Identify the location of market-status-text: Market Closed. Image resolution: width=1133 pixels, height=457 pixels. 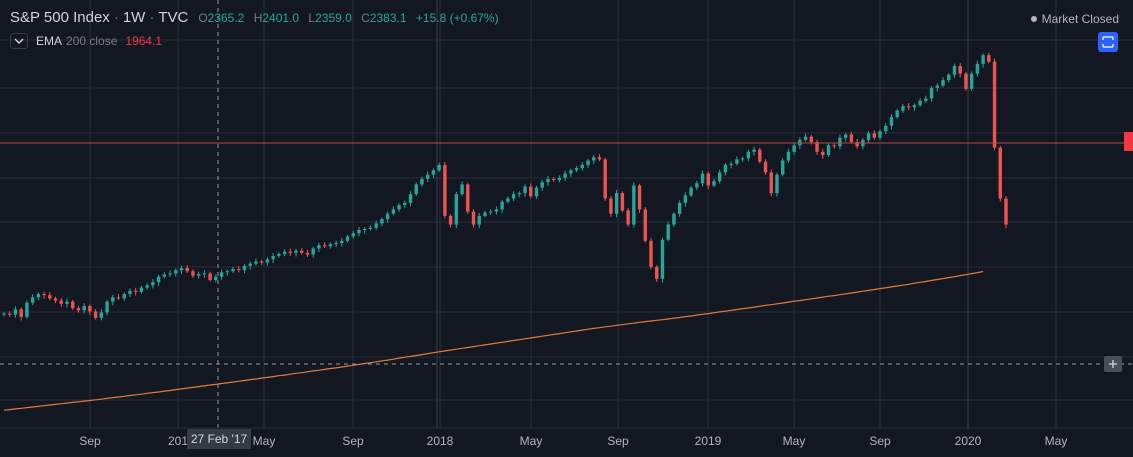
(1080, 19).